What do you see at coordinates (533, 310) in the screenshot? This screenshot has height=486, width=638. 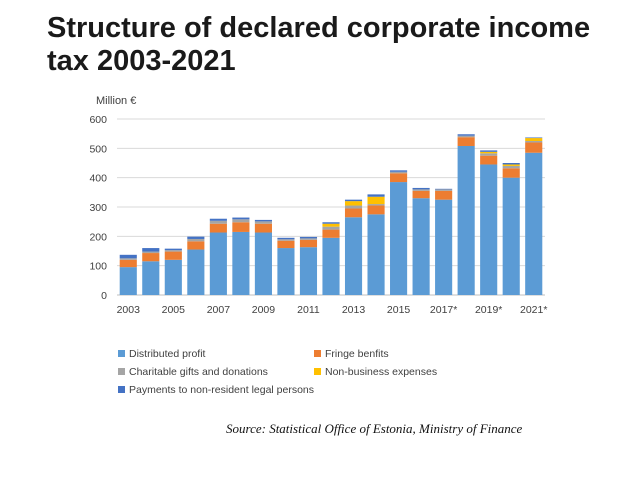 I see `x-tick-label: 2021*` at bounding box center [533, 310].